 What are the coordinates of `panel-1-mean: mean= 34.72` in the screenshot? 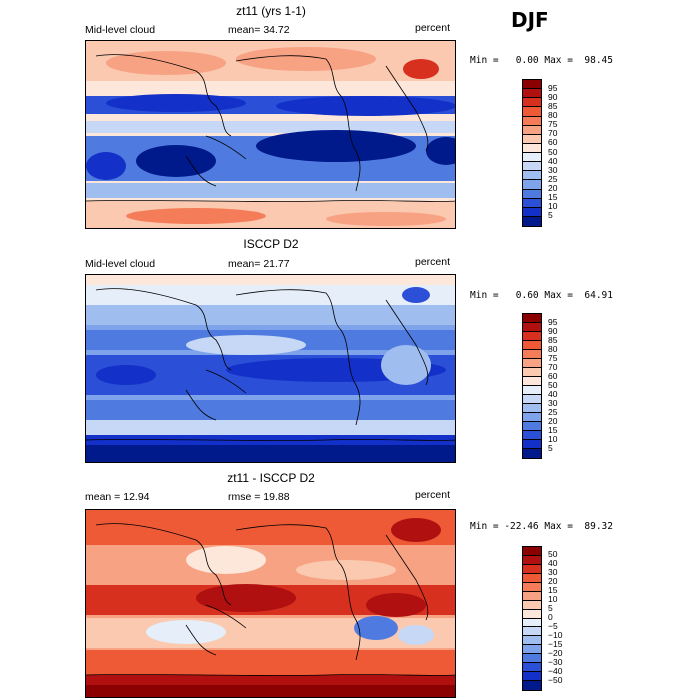 It's located at (259, 30).